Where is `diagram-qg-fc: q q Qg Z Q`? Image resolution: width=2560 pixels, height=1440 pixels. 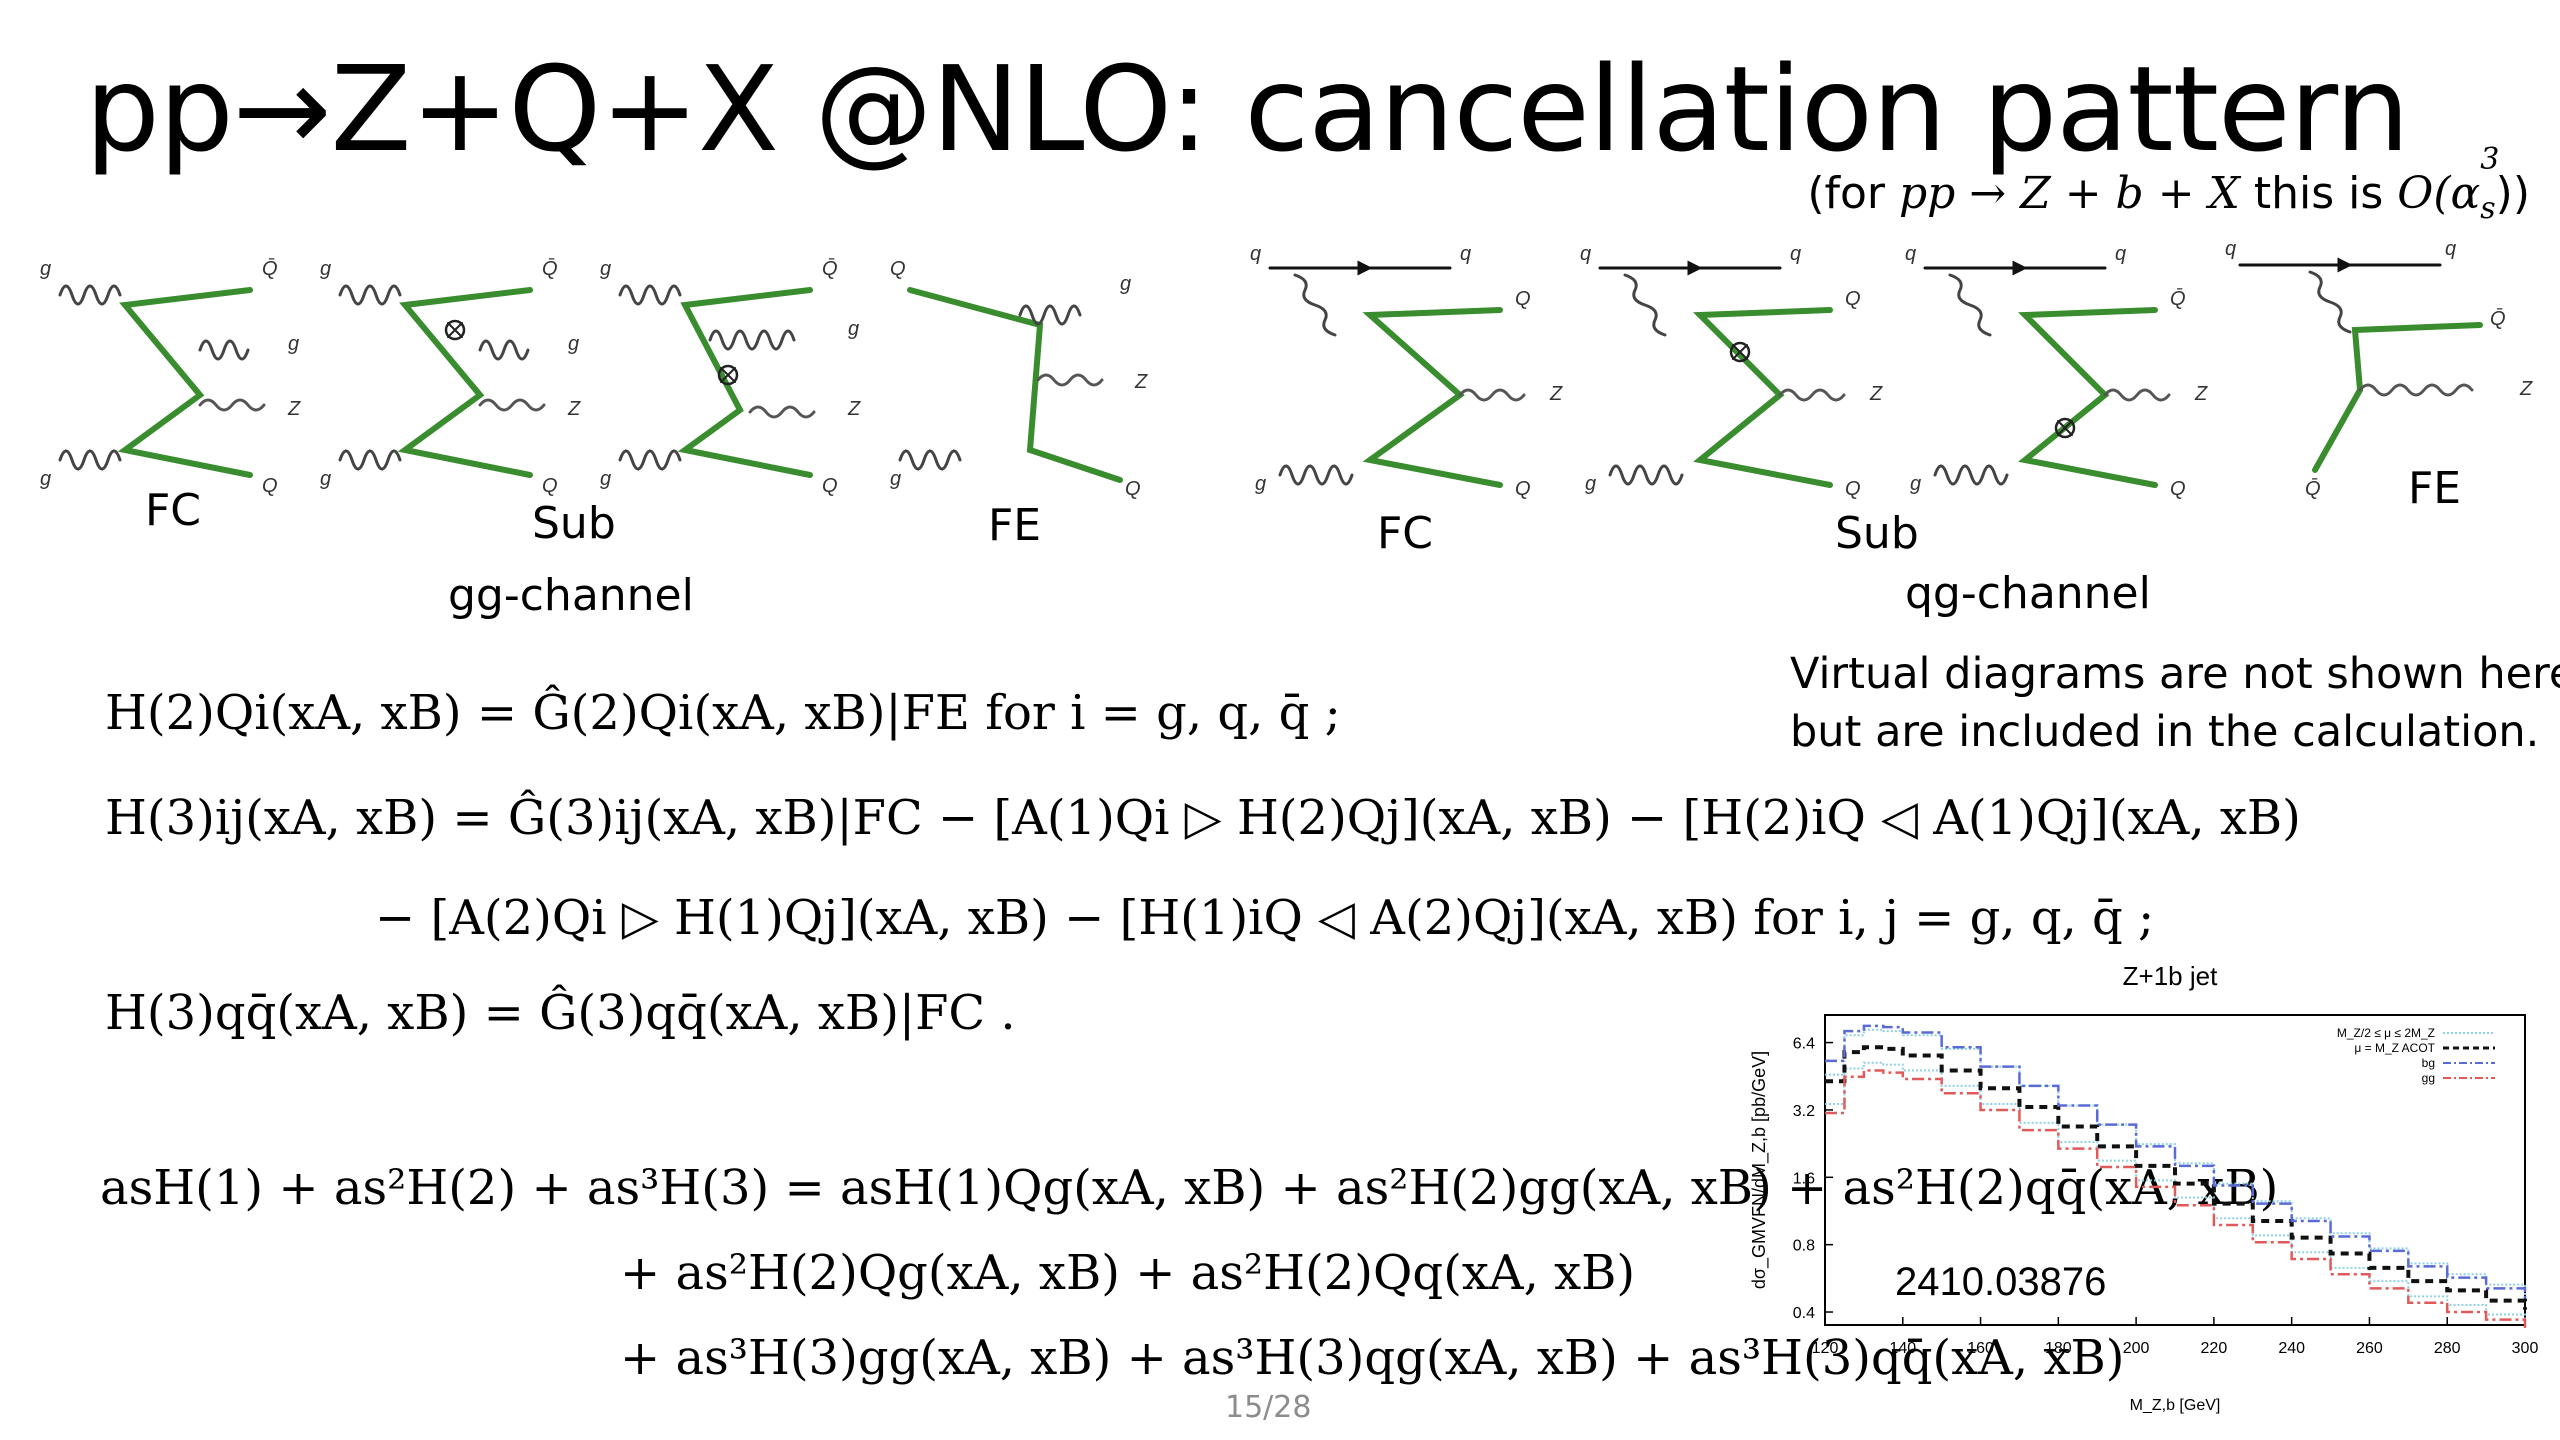
diagram-qg-fc: q q Qg Z Q is located at coordinates (1406, 371).